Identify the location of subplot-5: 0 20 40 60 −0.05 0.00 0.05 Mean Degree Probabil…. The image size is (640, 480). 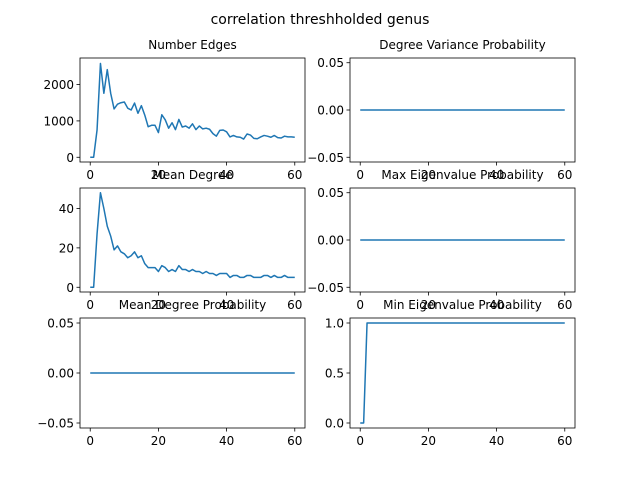
(171, 373).